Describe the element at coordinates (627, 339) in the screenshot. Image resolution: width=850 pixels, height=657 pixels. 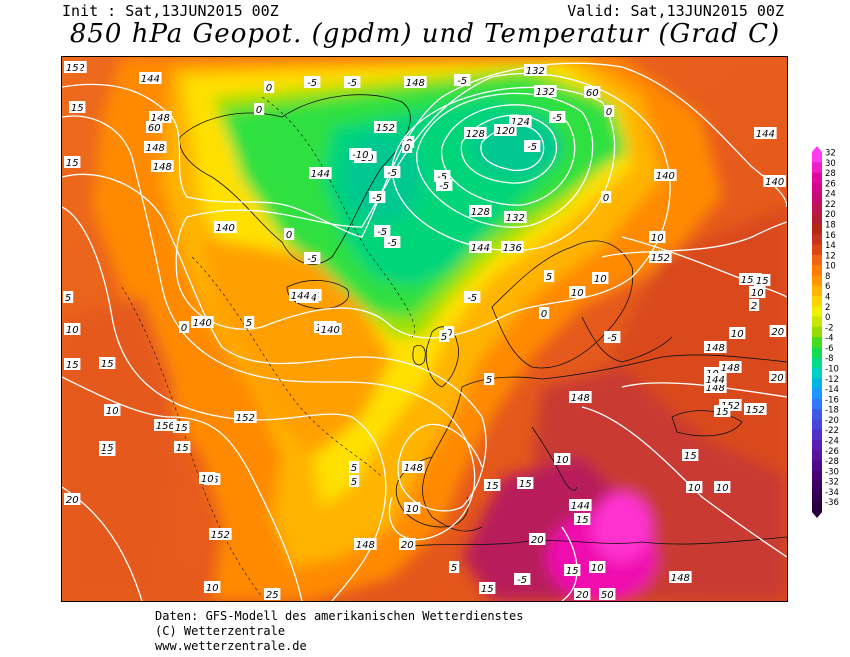
I see `coast-baltic` at that location.